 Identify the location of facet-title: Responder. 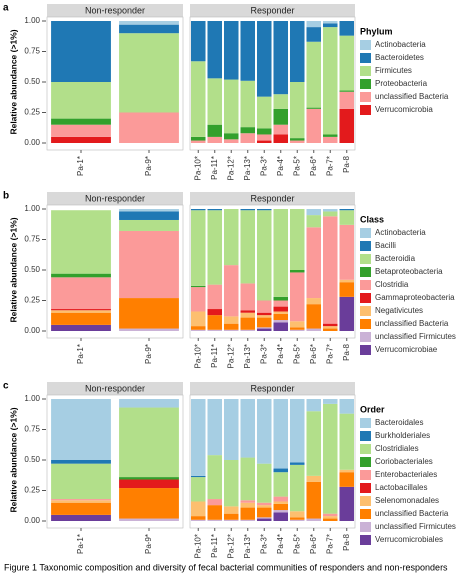
(272, 388).